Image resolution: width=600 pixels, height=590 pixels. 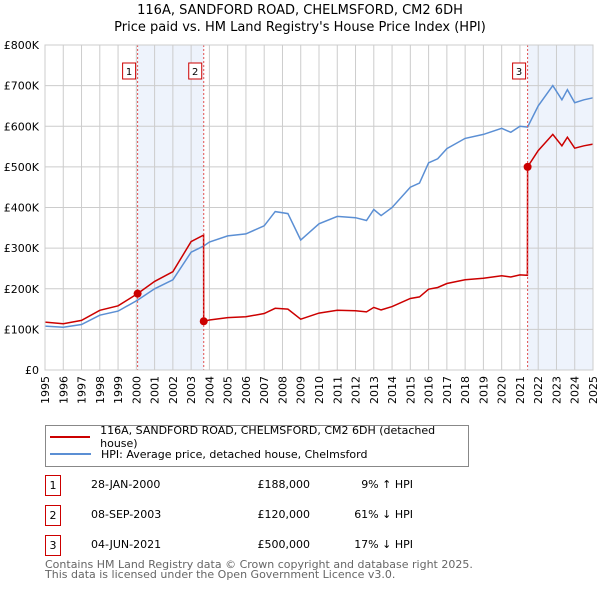 I want to click on x-tick-label: 2015, so click(x=410, y=390).